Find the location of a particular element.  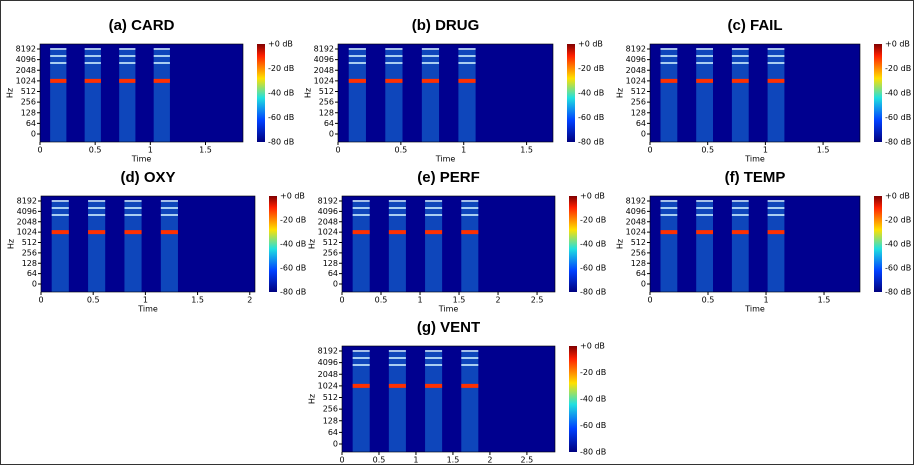

colorbar-label: -80 dB is located at coordinates (898, 292).